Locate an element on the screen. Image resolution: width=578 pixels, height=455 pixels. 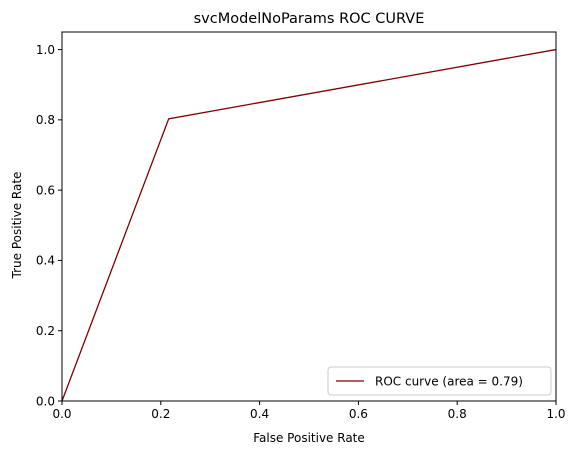
y-tick-label: 0.4 is located at coordinates (45, 261).